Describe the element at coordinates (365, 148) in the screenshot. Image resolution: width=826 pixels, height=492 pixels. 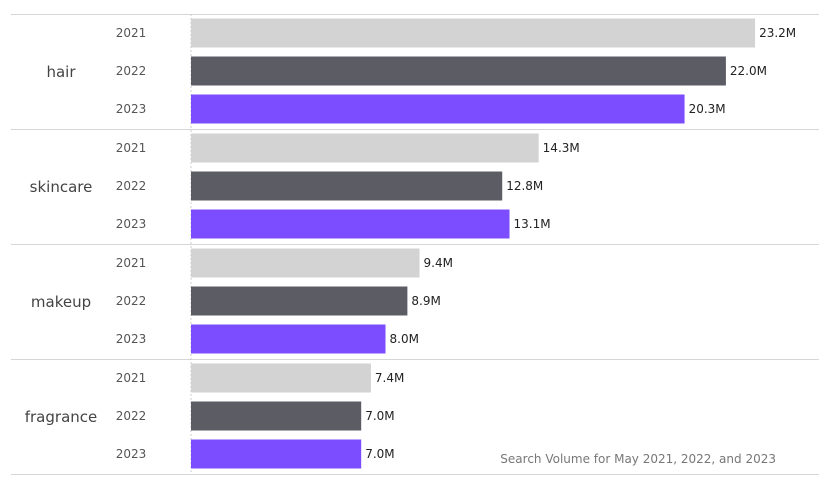
I see `bar-skincare-2021` at that location.